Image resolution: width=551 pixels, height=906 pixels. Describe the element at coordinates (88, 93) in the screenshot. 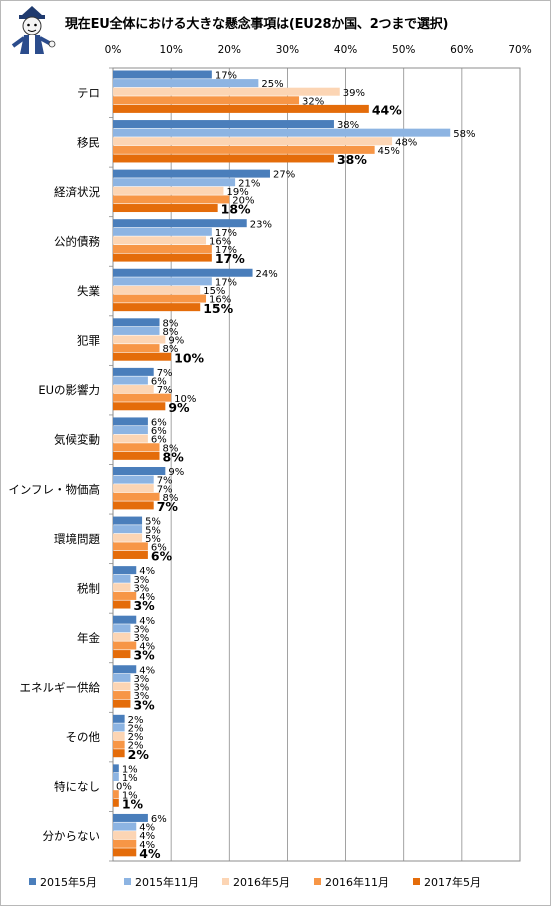

I see `category-label: テロ` at that location.